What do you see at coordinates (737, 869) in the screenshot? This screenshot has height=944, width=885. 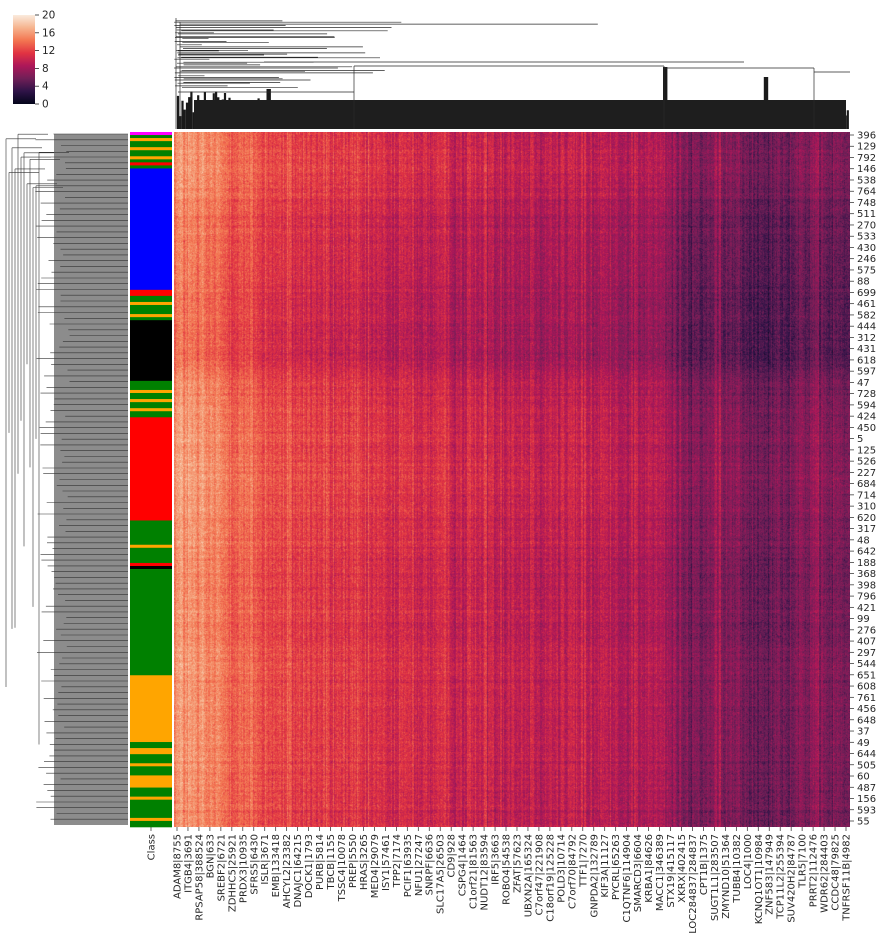 I see `column-tick-label: TUBB4|10382` at bounding box center [737, 869].